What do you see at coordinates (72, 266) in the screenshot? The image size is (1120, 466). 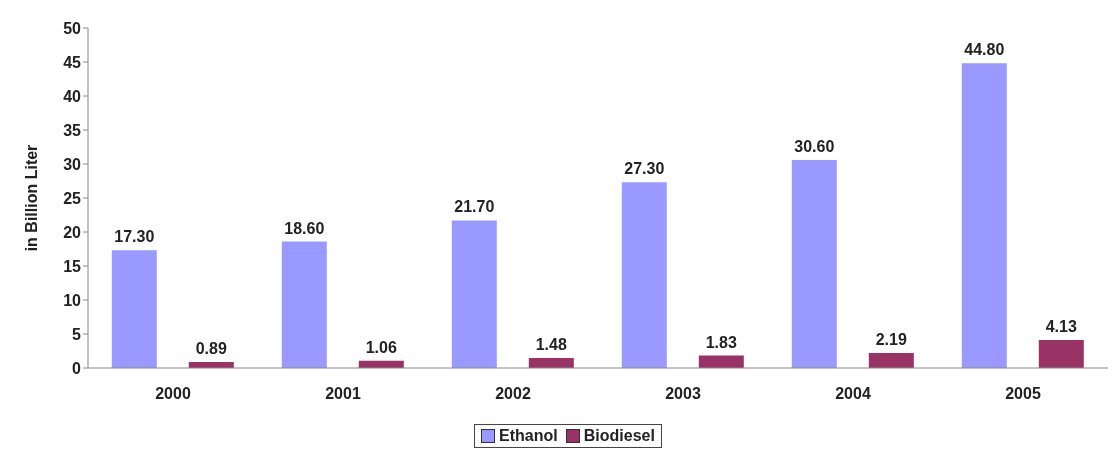 I see `y-tick-label: 15` at bounding box center [72, 266].